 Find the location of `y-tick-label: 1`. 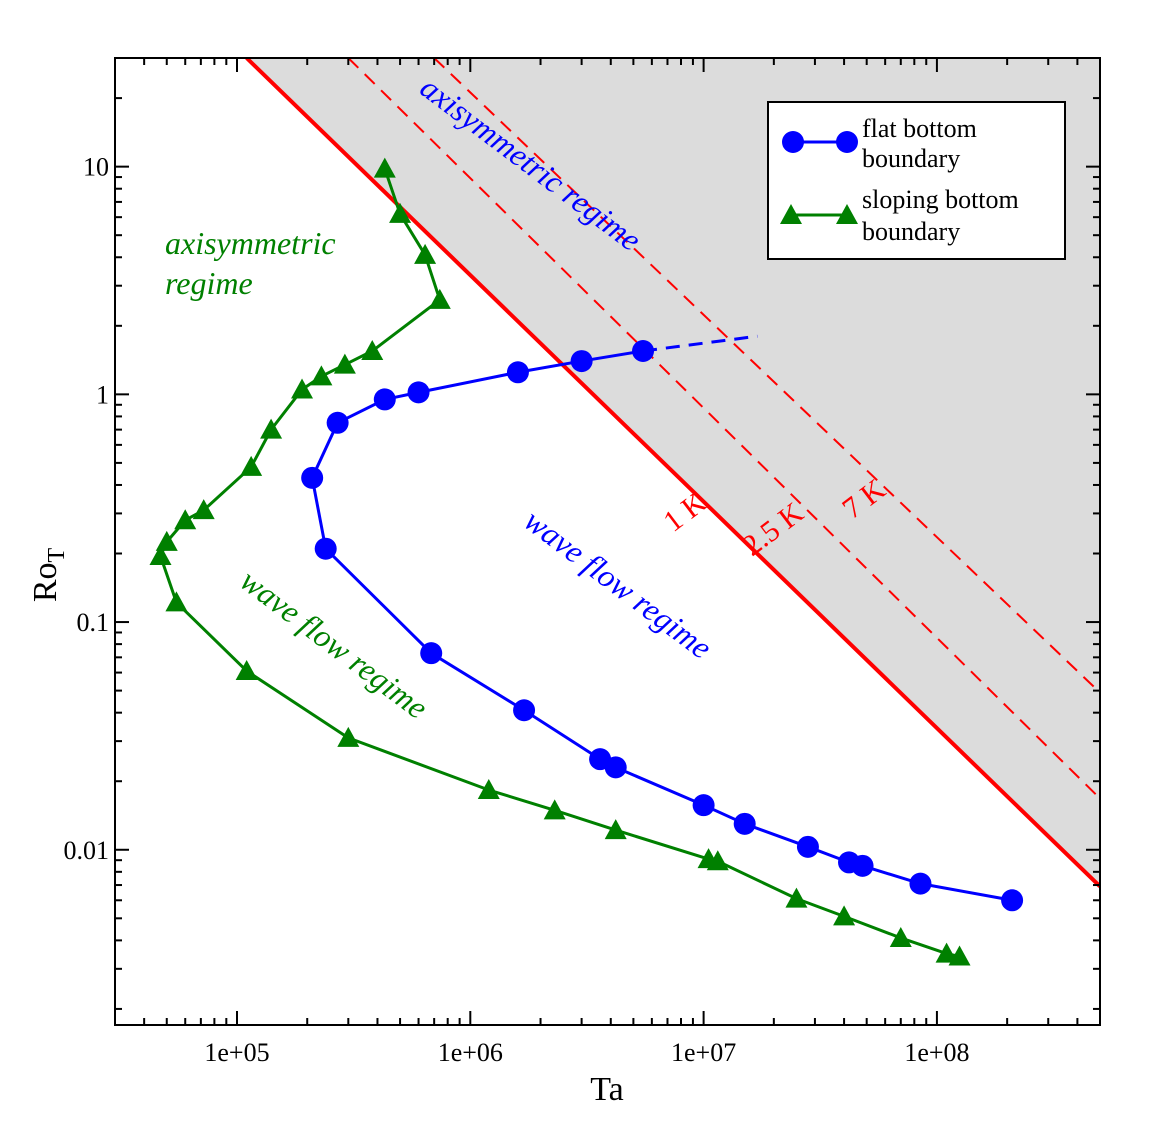

y-tick-label: 1 is located at coordinates (102, 394).